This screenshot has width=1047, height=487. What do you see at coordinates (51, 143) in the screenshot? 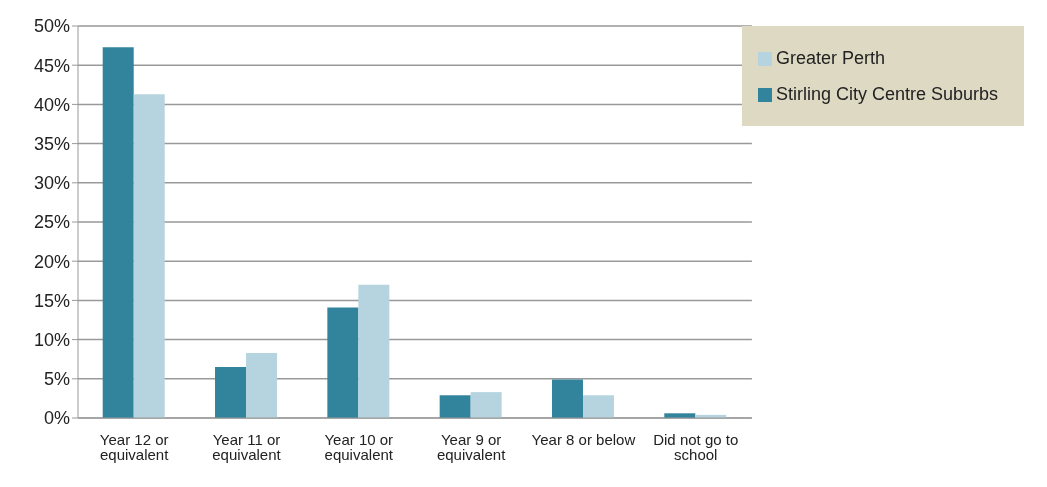
I see `y-tick-label: 35%` at bounding box center [51, 143].